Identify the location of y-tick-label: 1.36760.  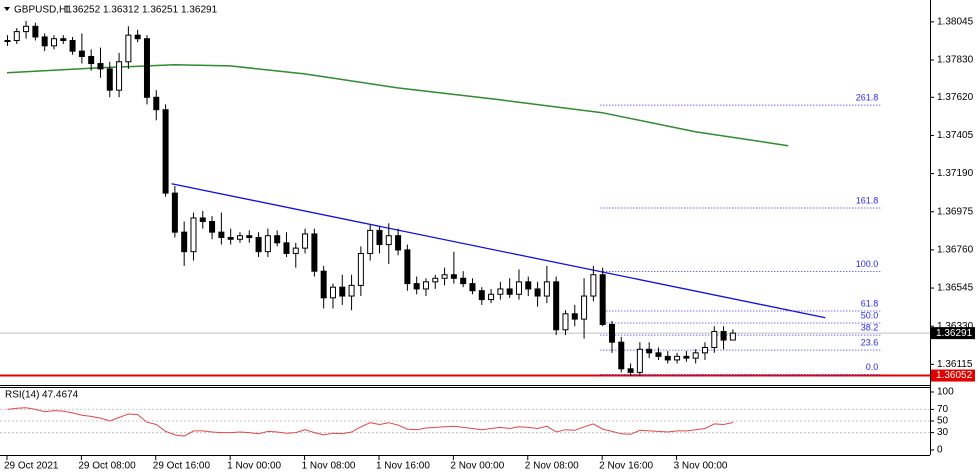
(955, 250).